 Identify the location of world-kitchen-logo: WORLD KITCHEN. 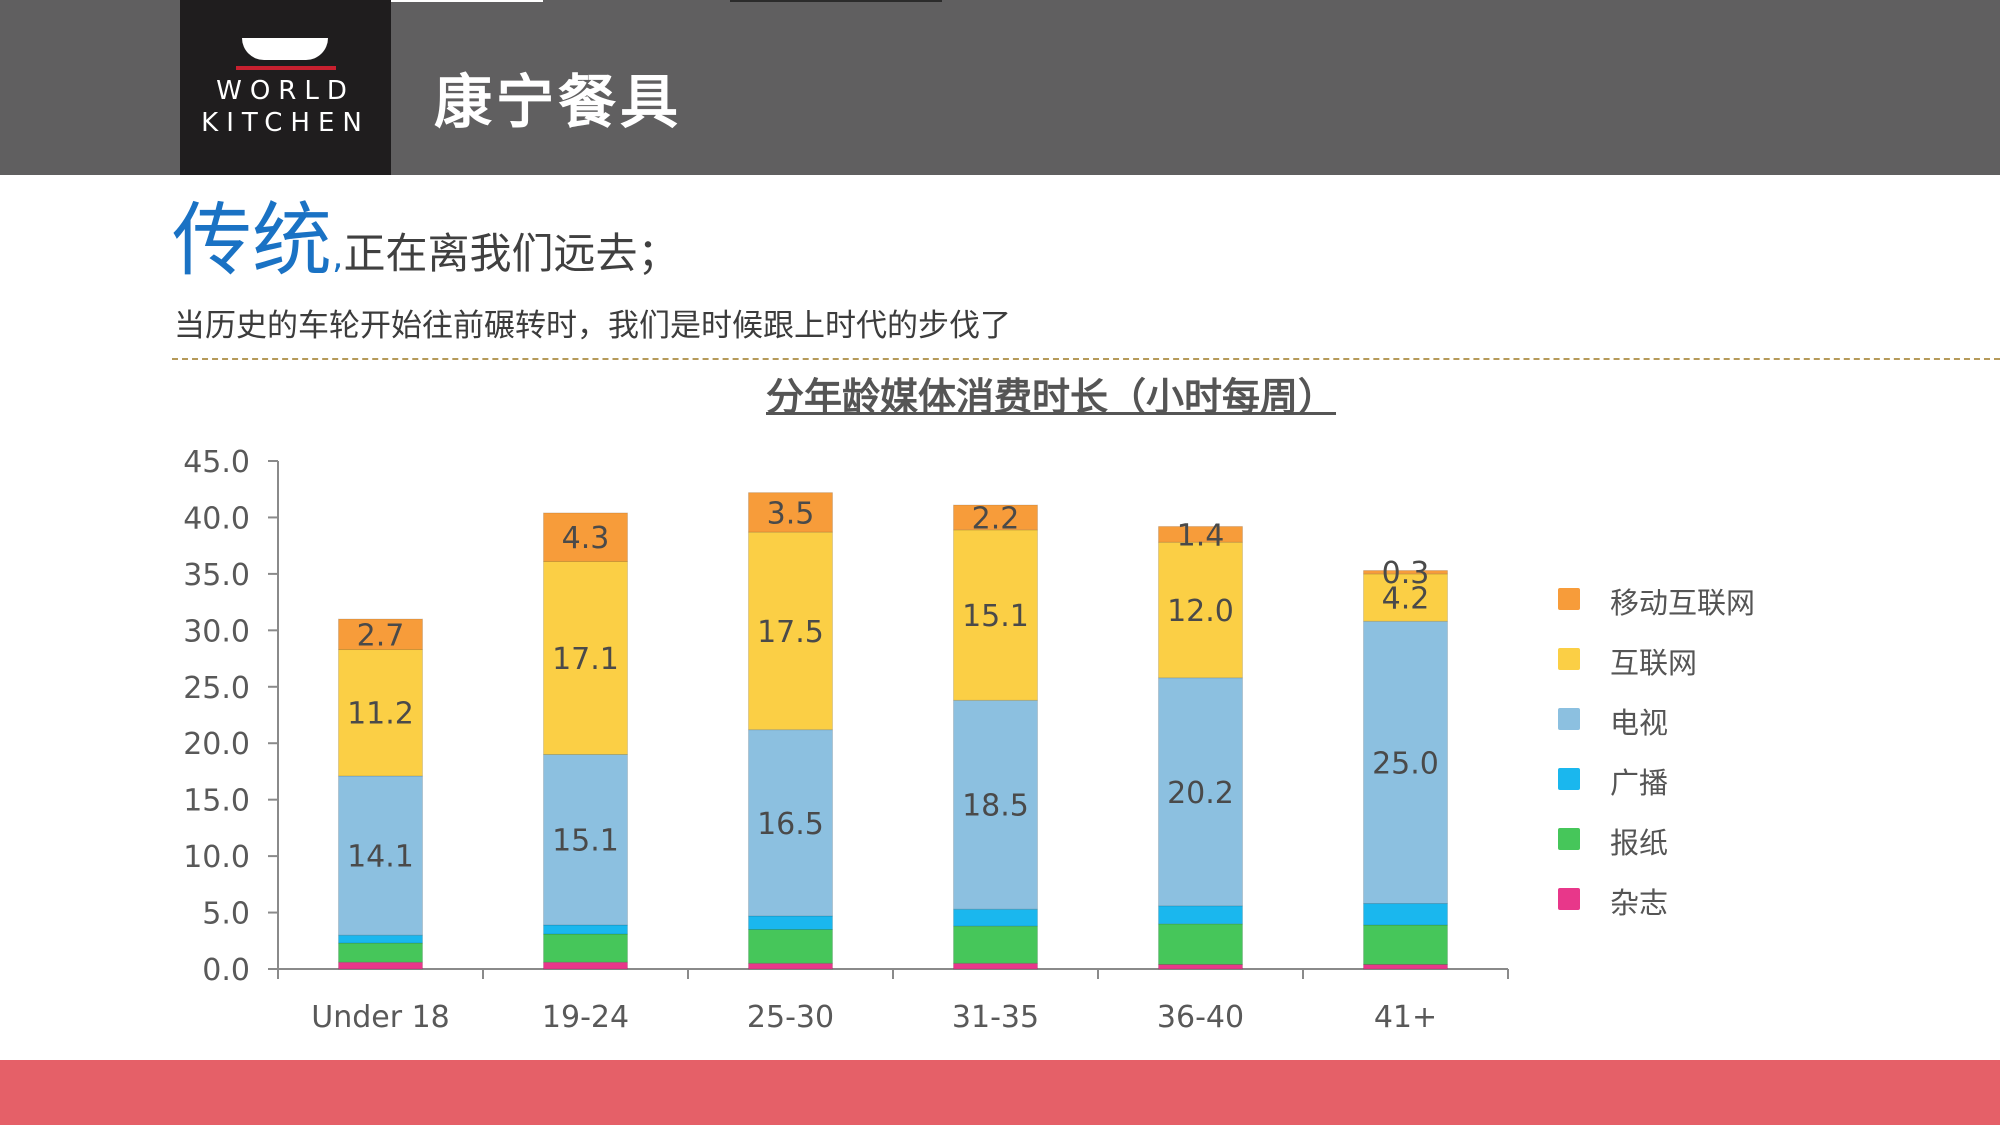
(285, 87).